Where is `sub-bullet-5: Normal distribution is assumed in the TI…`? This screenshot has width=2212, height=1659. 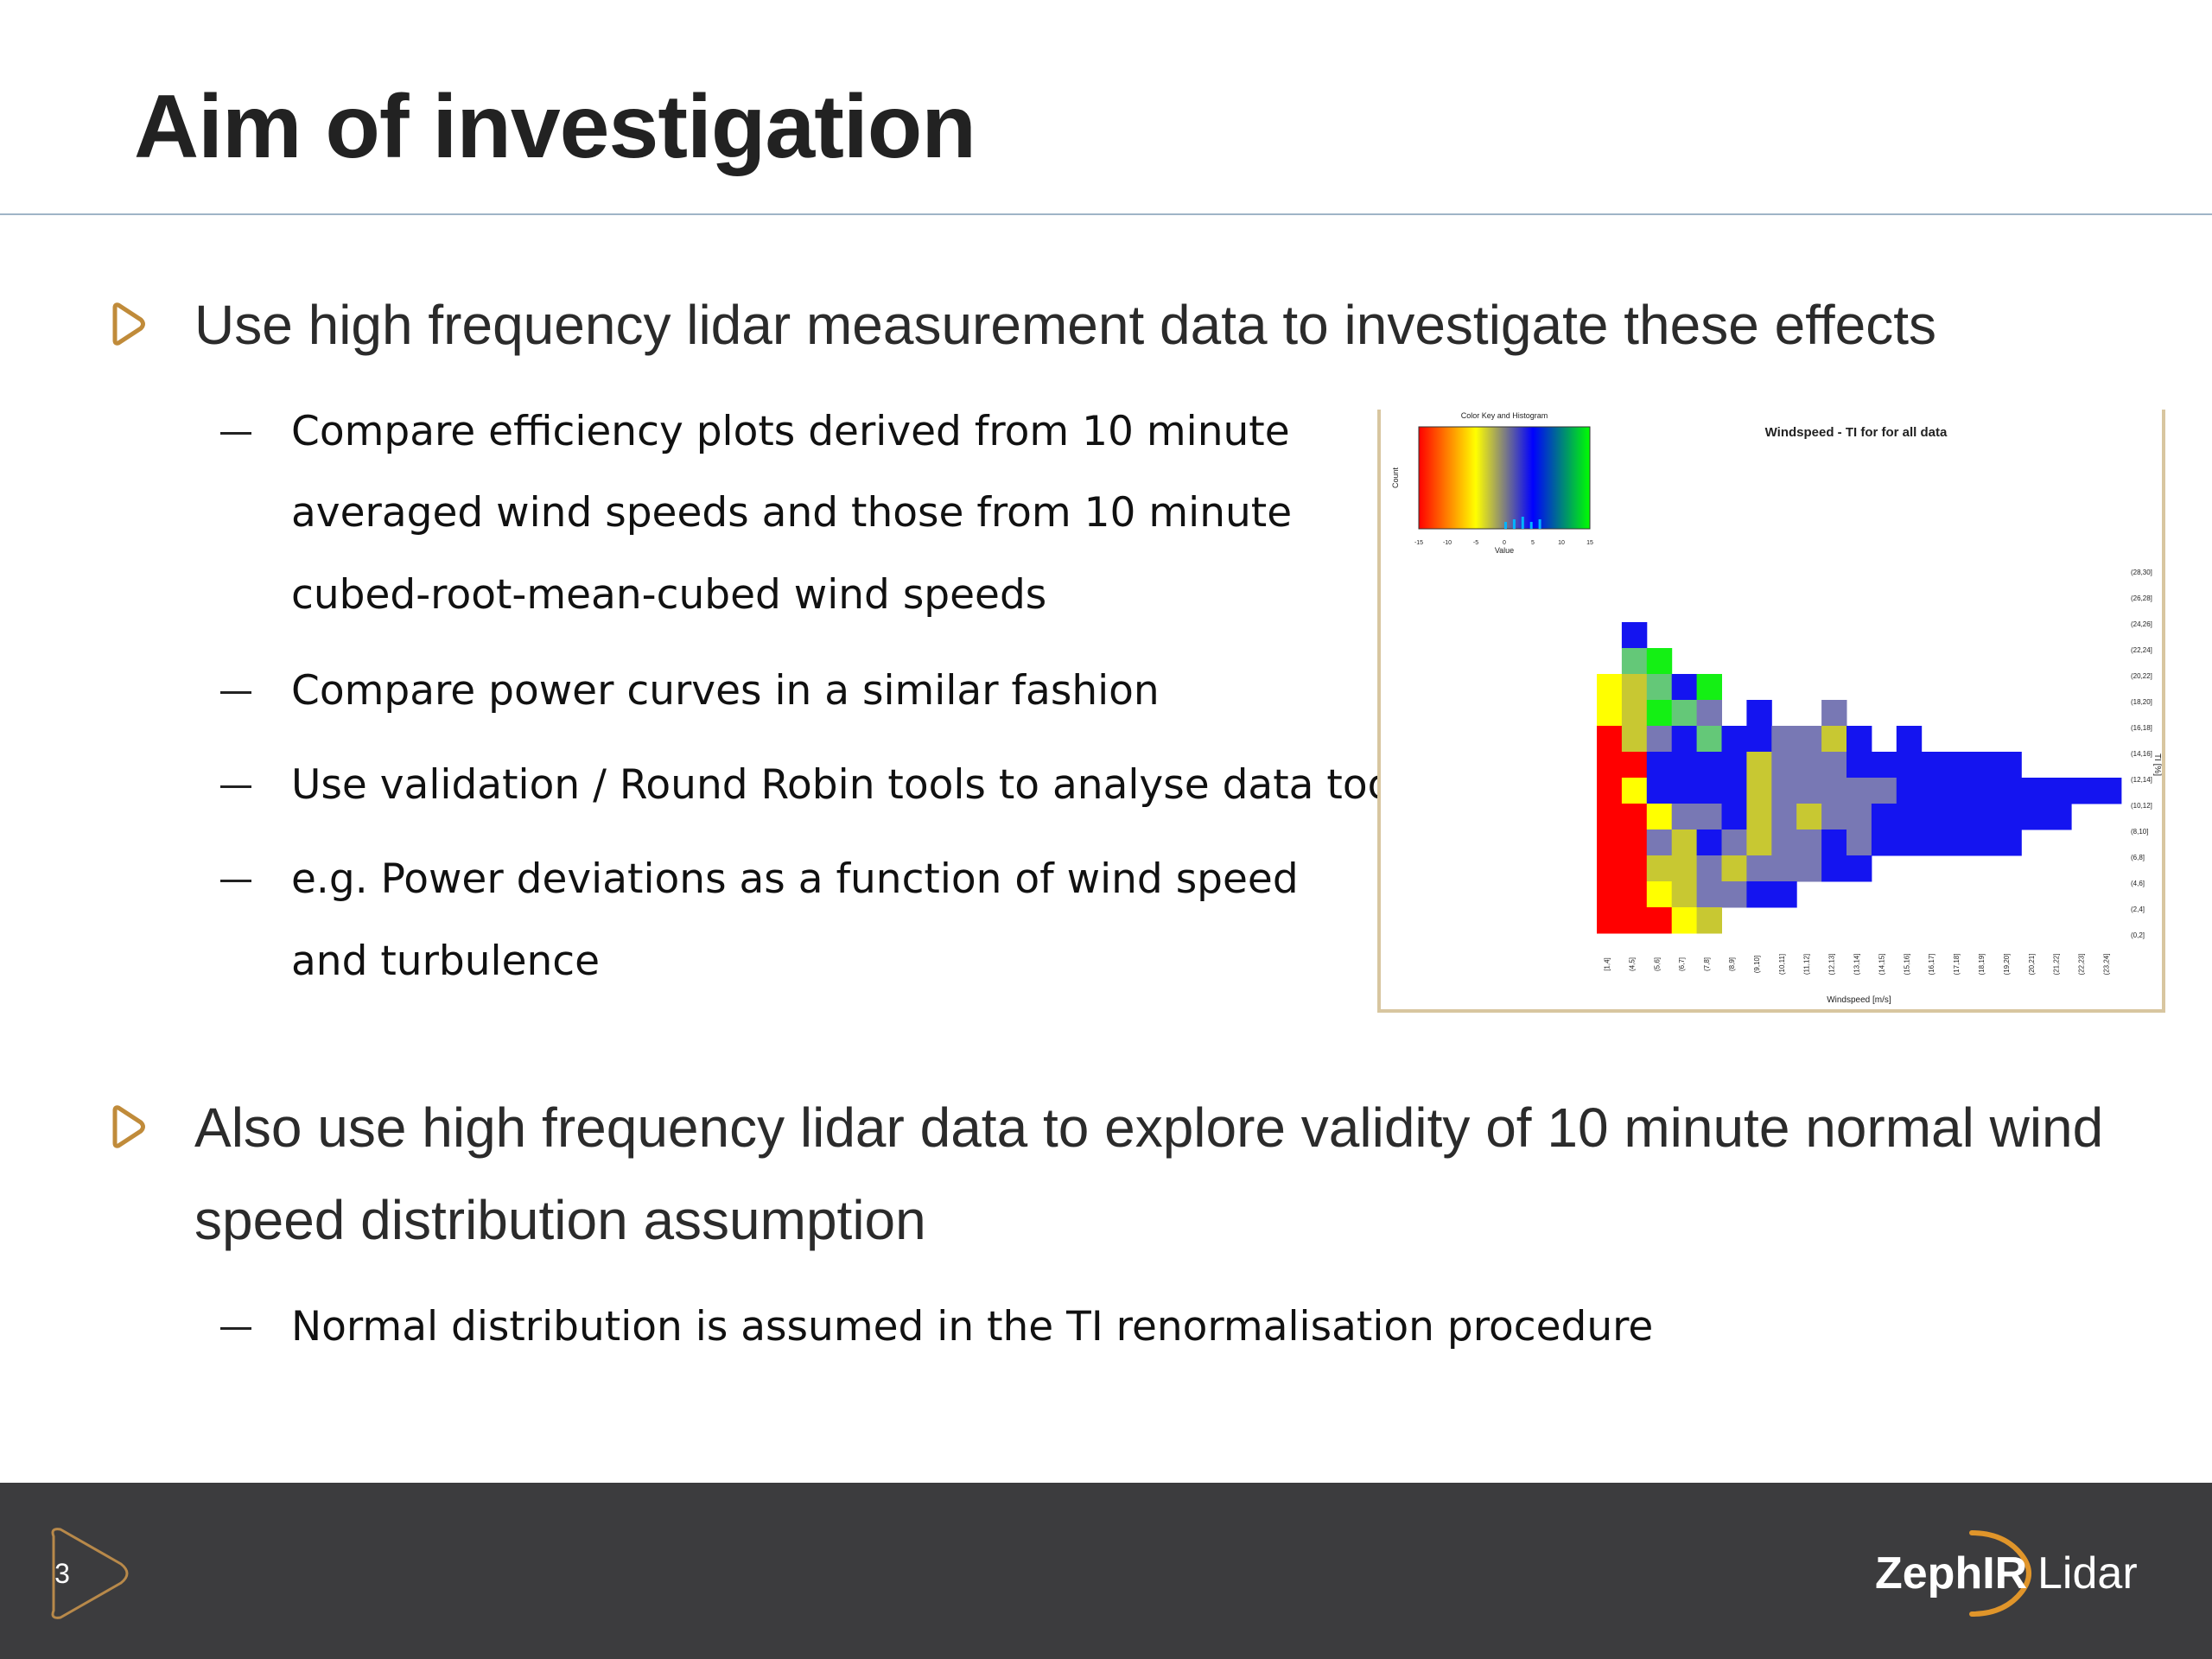
sub-bullet-5: Normal distribution is assumed in the TI… is located at coordinates (972, 1327).